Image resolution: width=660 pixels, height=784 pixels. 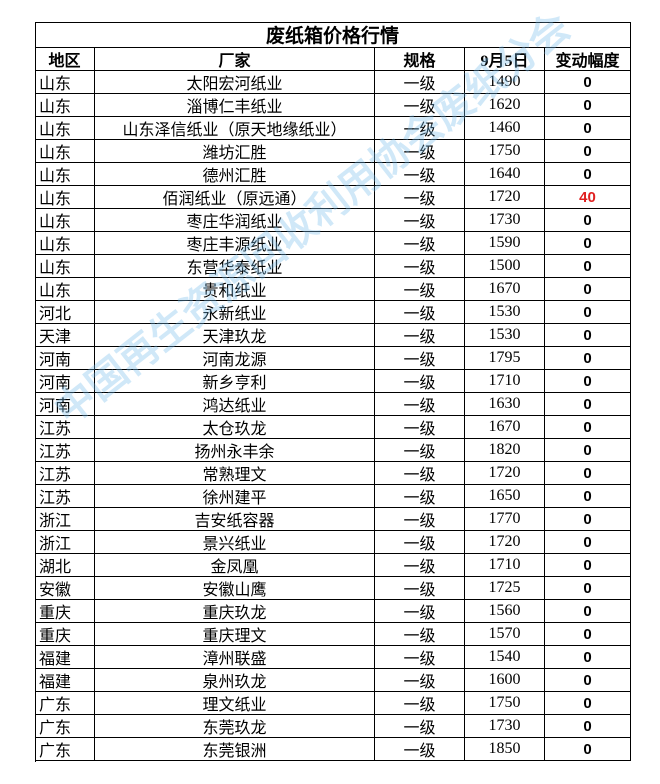 What do you see at coordinates (235, 404) in the screenshot?
I see `company-cell: 鸿达纸业` at bounding box center [235, 404].